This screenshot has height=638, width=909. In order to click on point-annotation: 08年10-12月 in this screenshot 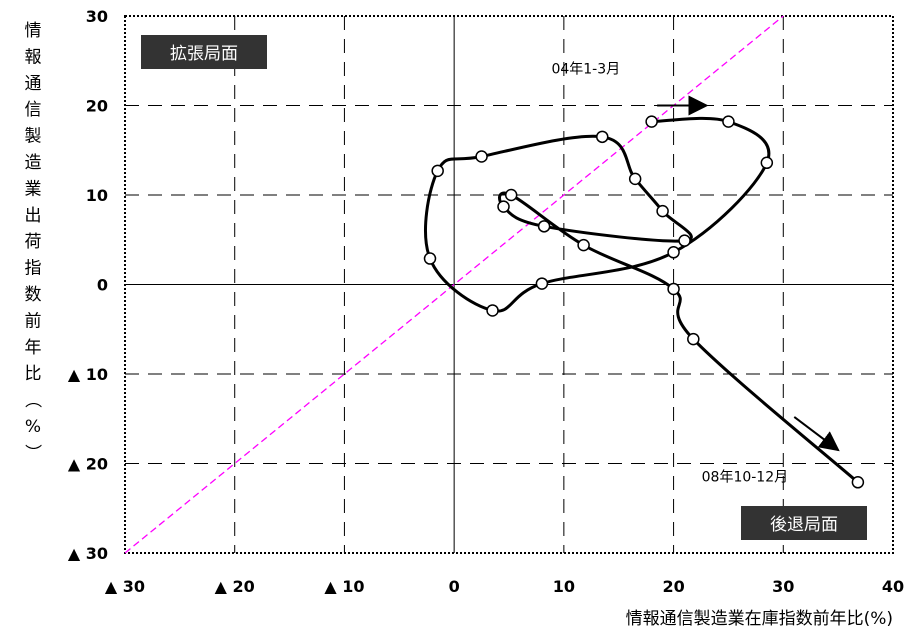, I will do `click(745, 477)`.